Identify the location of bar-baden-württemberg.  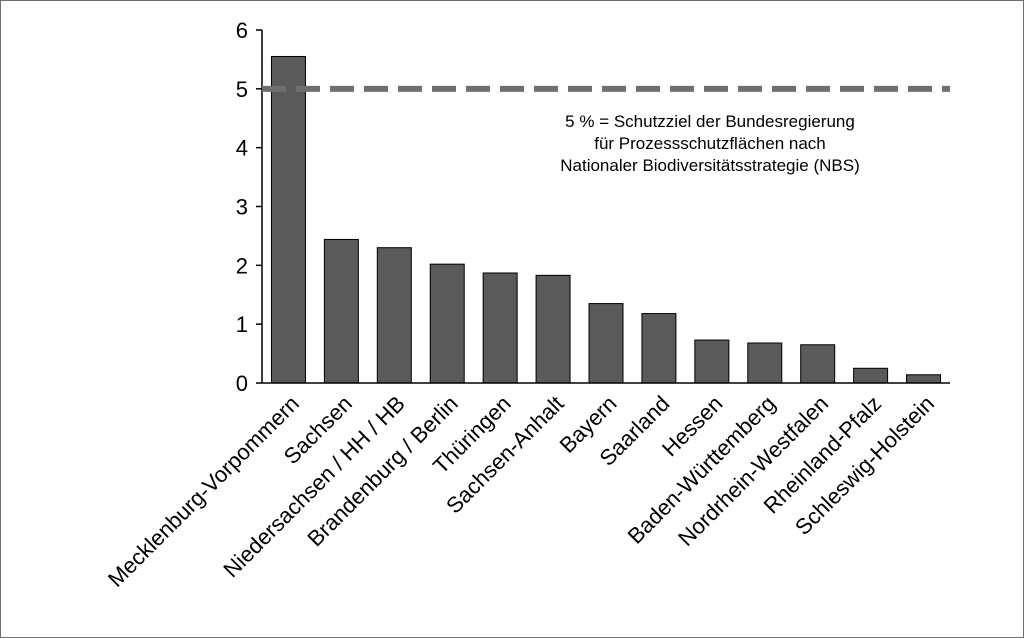
(765, 363).